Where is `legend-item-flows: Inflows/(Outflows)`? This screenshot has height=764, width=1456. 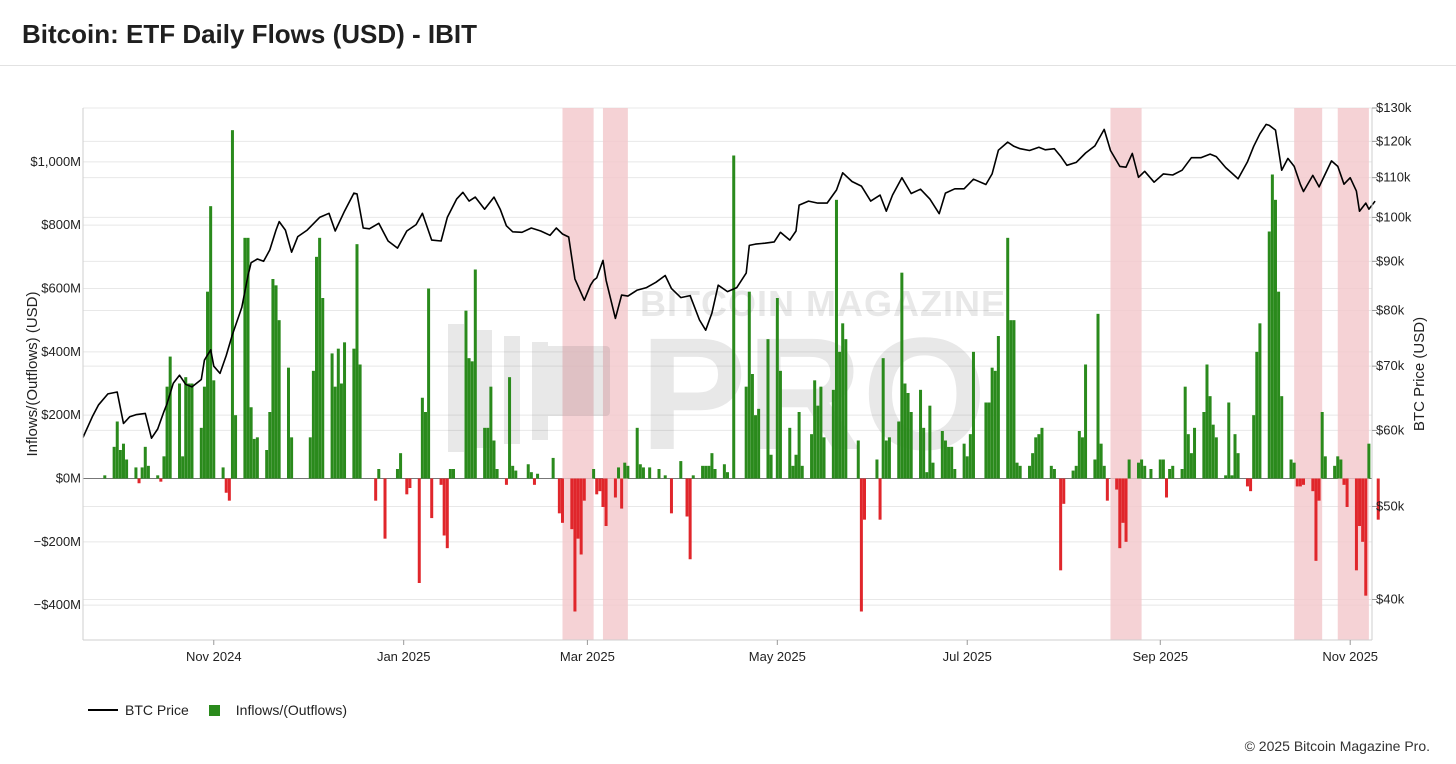
legend-item-flows: Inflows/(Outflows) is located at coordinates (277, 710).